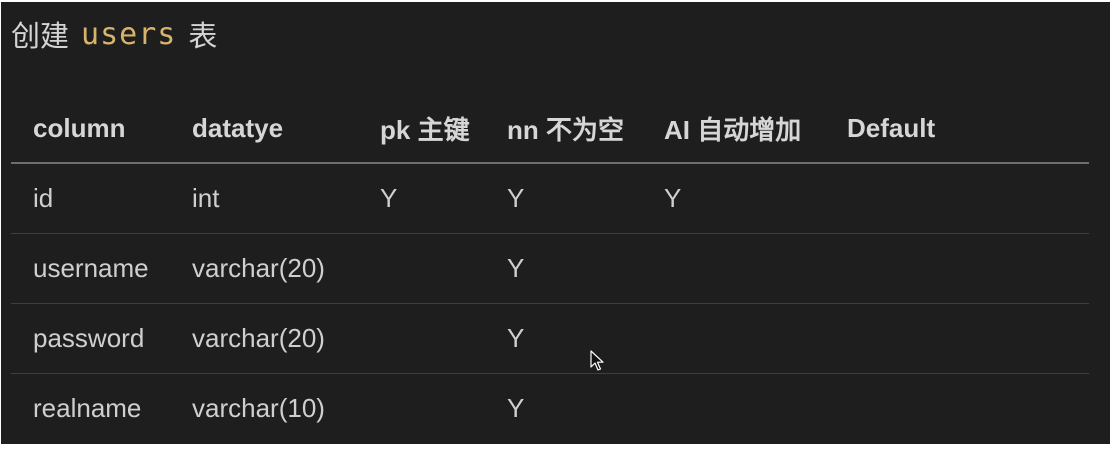  What do you see at coordinates (733, 129) in the screenshot?
I see `header-ai: AI 自动增加` at bounding box center [733, 129].